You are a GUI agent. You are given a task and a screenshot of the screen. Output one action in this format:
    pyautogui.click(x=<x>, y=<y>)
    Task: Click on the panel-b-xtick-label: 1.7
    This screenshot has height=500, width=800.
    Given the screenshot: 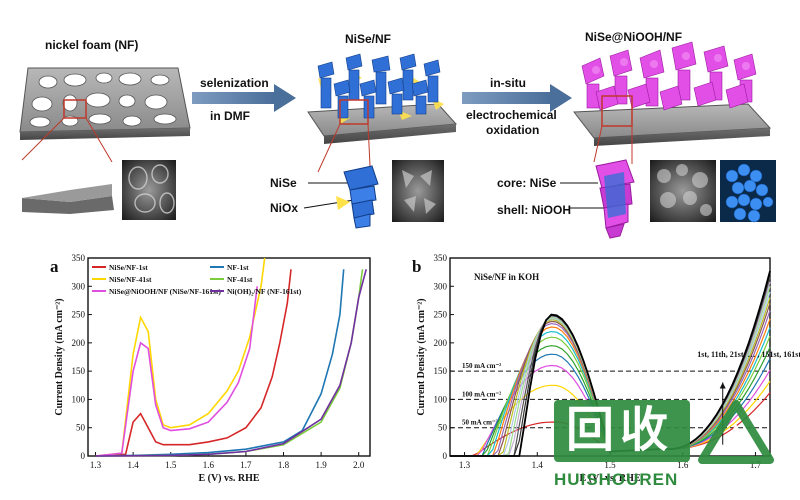 What is the action you would take?
    pyautogui.click(x=756, y=465)
    